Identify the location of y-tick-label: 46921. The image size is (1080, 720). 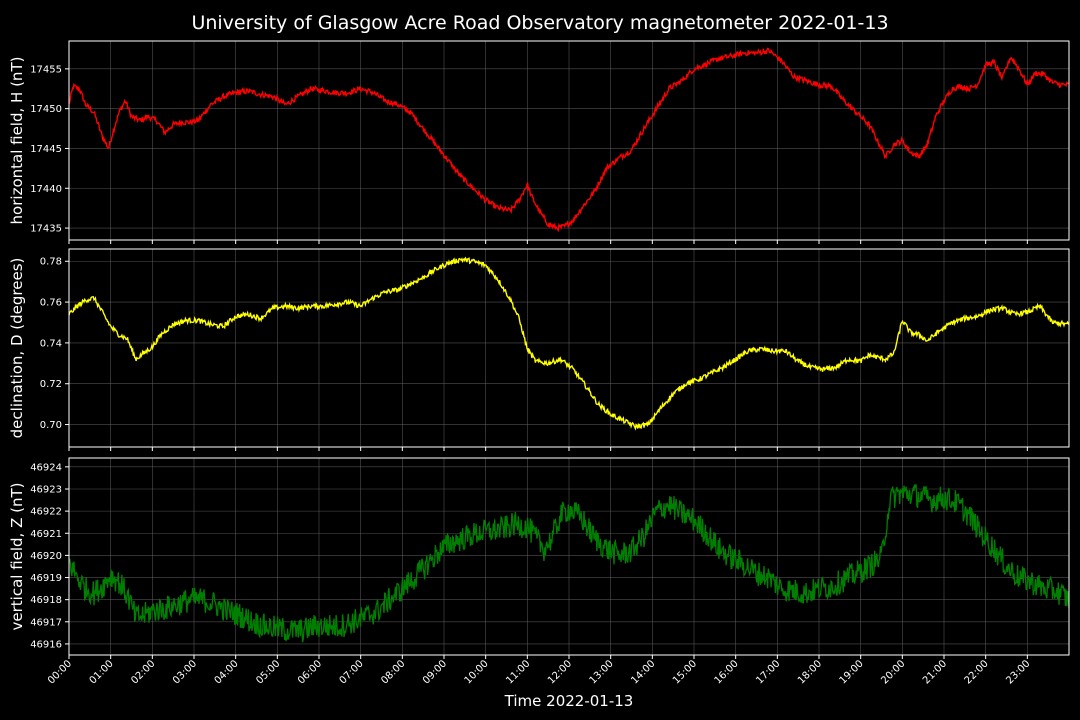
(46, 534).